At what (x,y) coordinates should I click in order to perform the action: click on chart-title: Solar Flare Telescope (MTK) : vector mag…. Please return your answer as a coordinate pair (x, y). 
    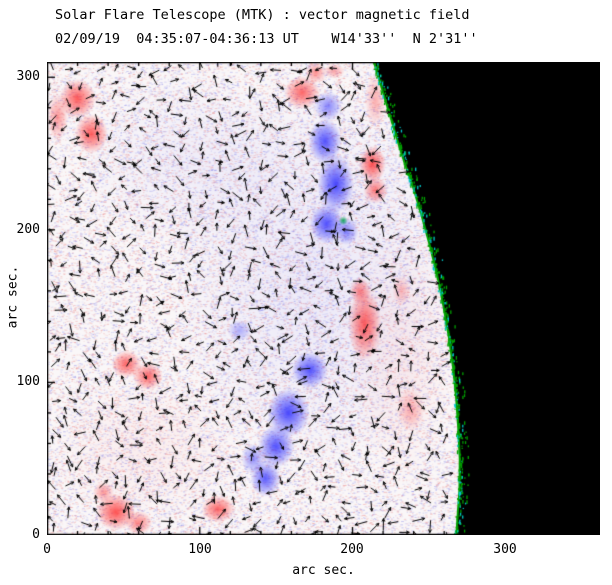
    Looking at the image, I should click on (262, 15).